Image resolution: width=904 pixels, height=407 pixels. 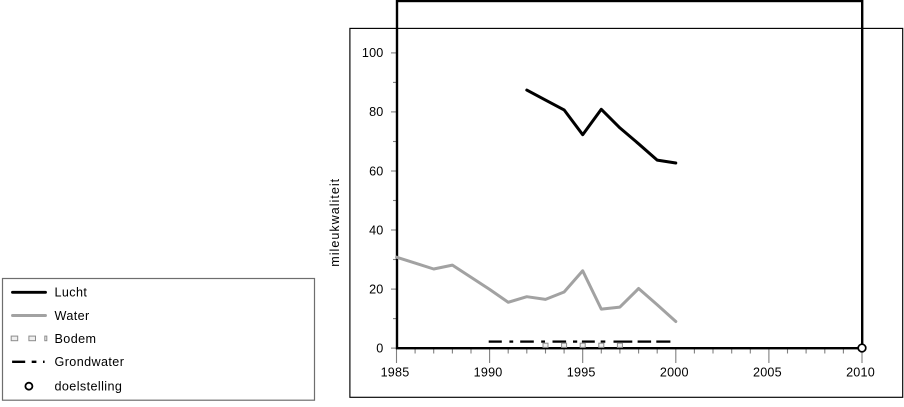 I want to click on svg-text: 1990, so click(x=488, y=373).